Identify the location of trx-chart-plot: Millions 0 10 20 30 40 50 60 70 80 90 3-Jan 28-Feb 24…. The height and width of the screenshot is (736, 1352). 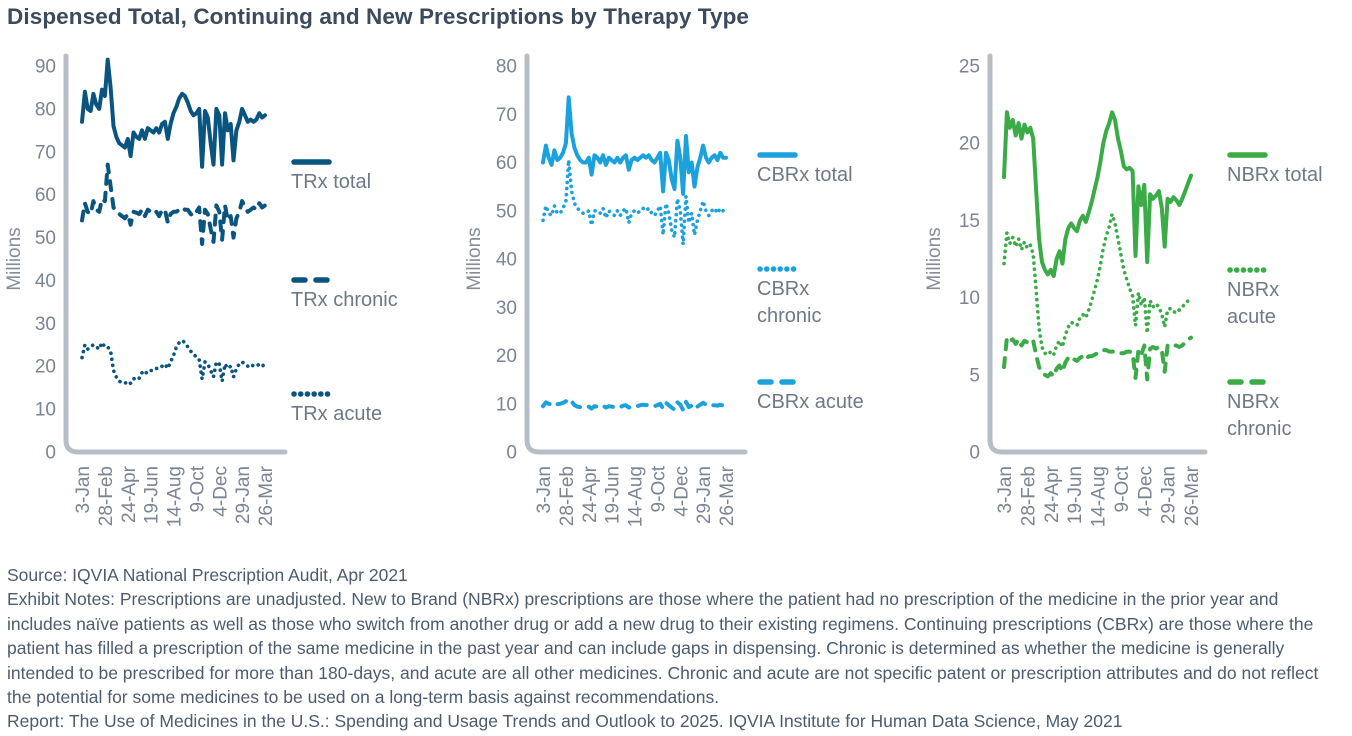
(146, 290).